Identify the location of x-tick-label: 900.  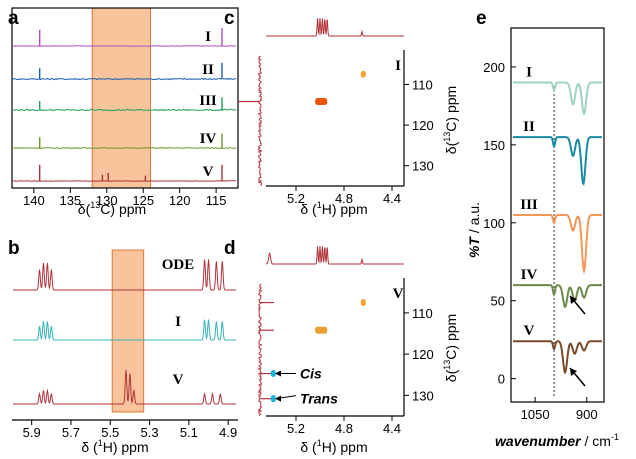
(587, 414).